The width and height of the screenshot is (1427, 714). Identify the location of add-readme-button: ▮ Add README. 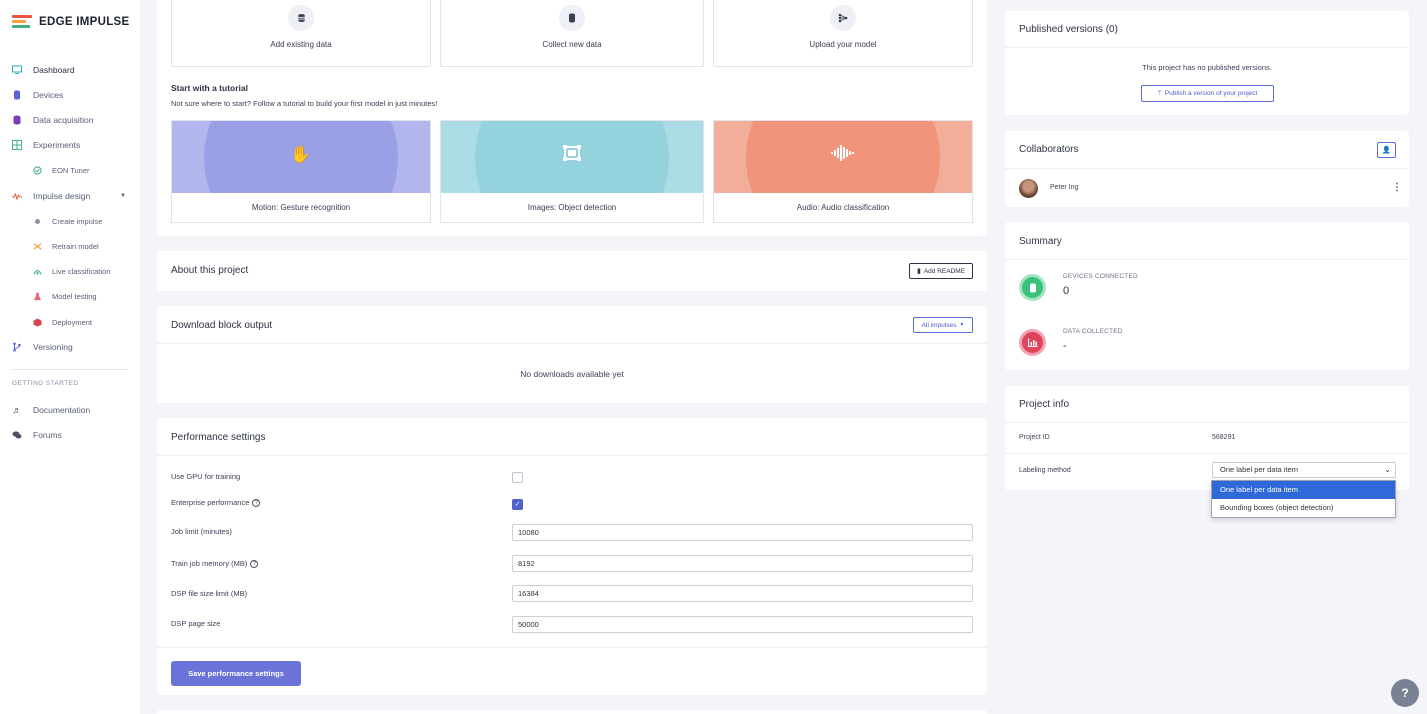
(941, 271).